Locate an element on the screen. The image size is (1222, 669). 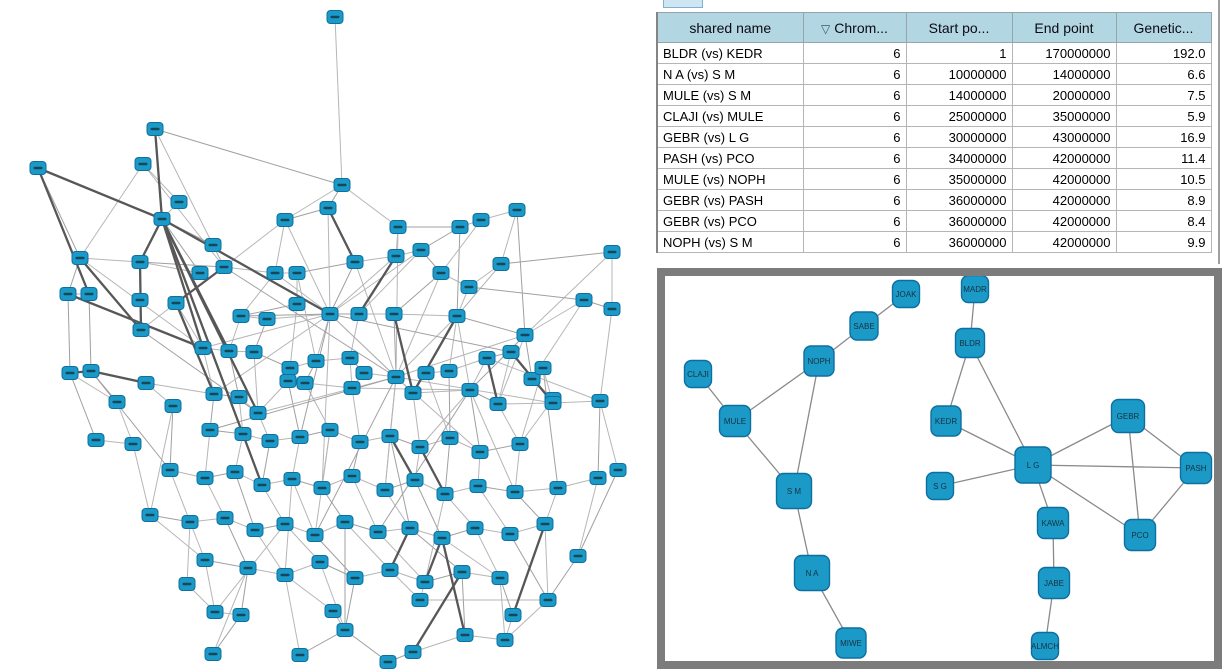
cell-value: 6.6 is located at coordinates (1163, 74).